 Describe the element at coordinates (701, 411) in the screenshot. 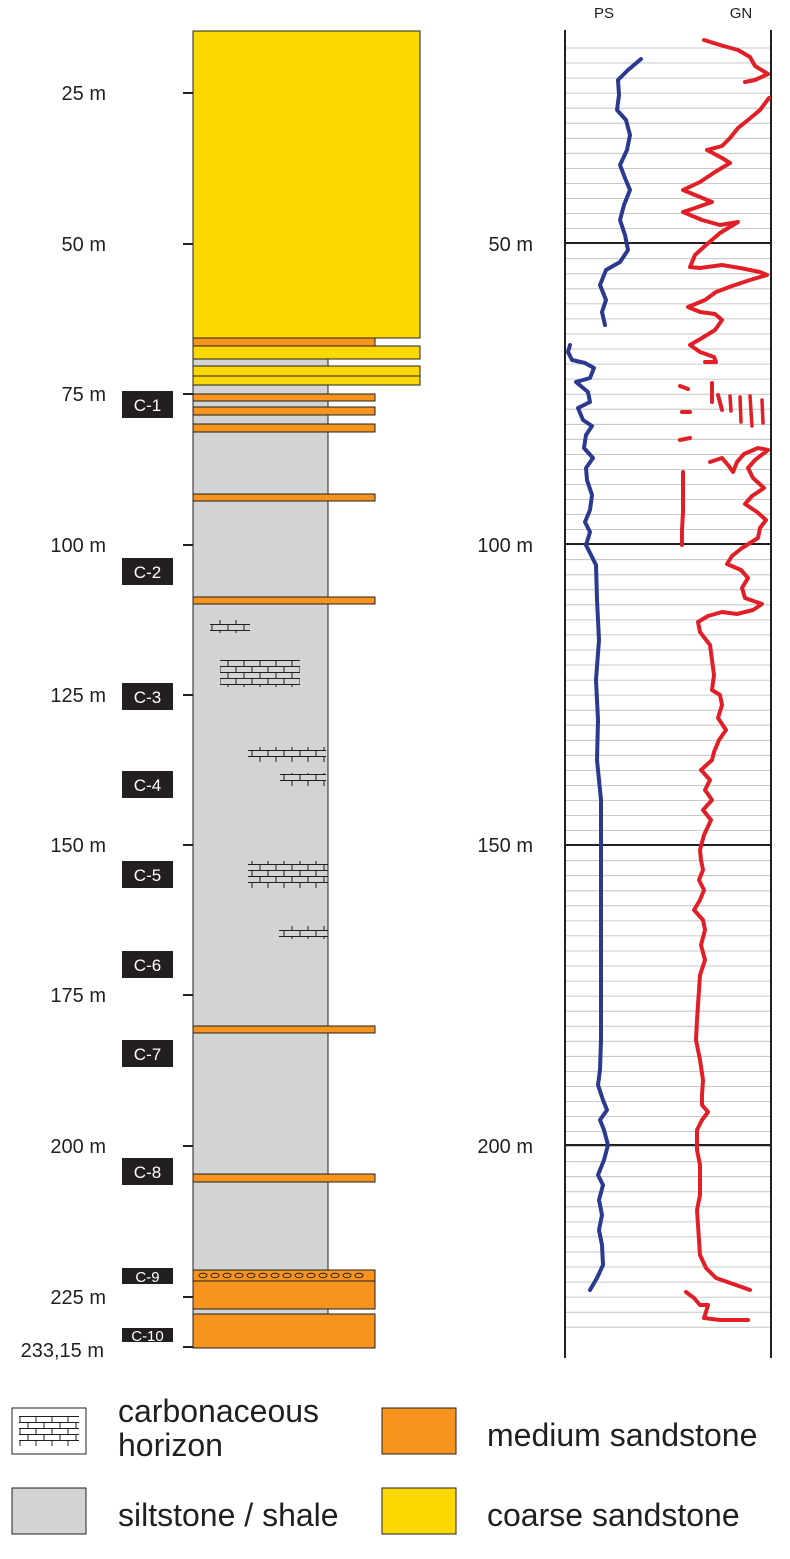

I see `gn-log-dashes` at that location.